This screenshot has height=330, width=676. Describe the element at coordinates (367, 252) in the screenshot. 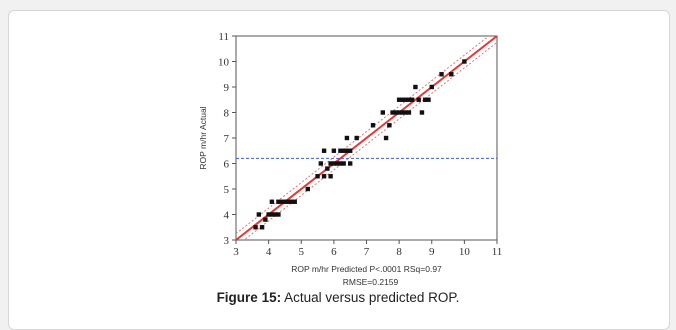

I see `x-tick-label: 7` at that location.